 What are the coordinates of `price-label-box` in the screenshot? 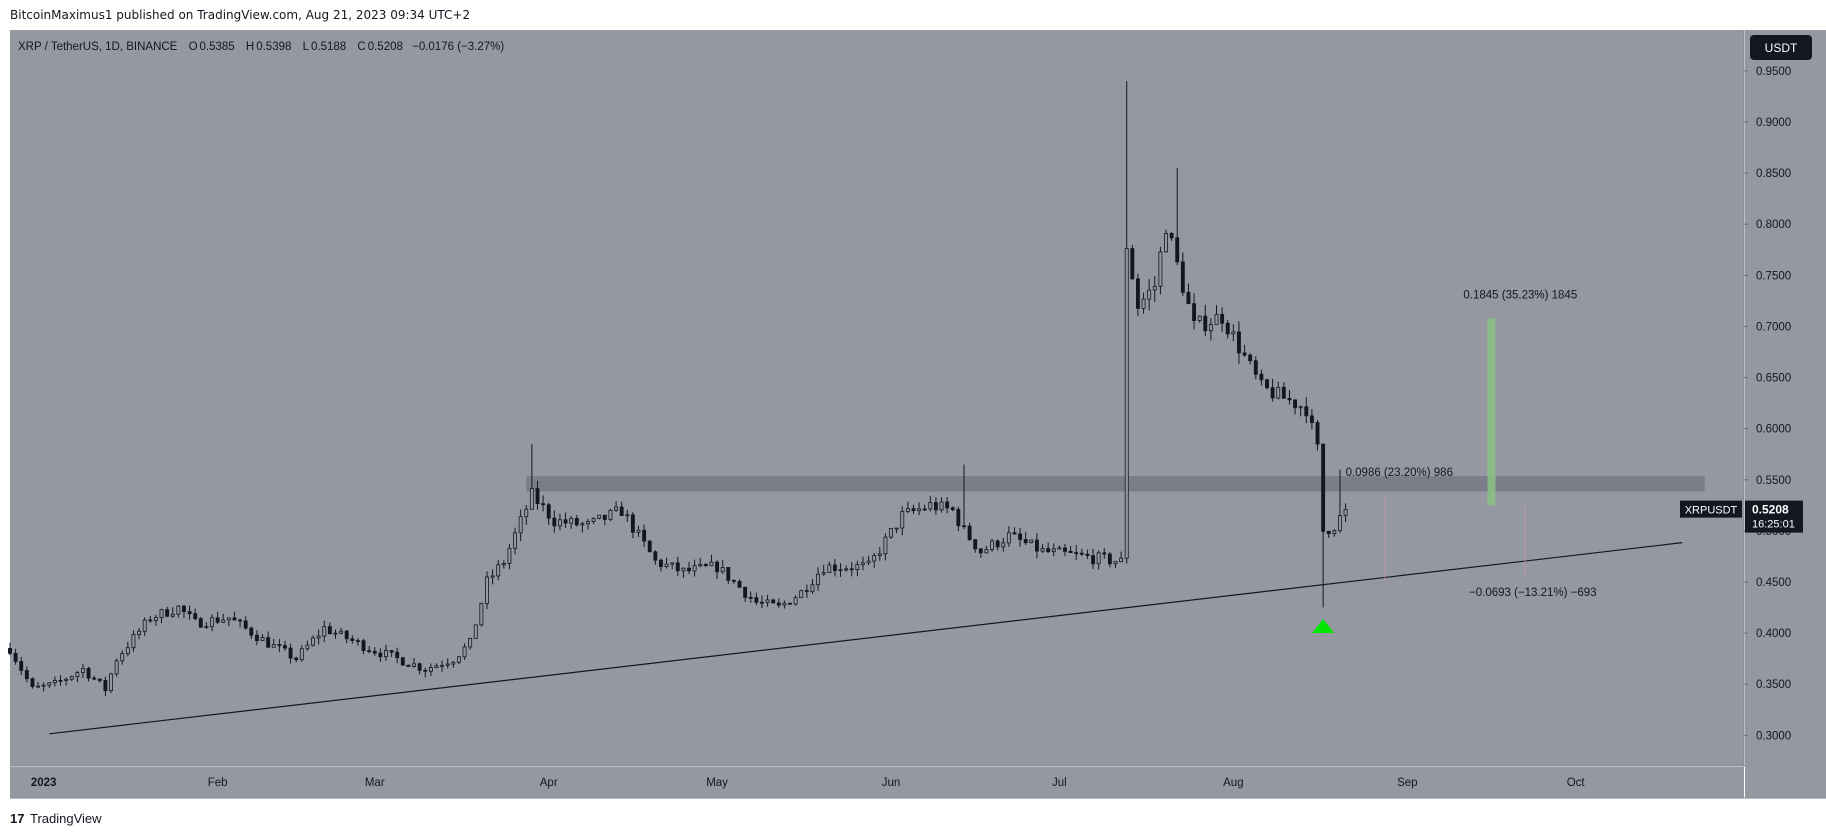 It's located at (1774, 516).